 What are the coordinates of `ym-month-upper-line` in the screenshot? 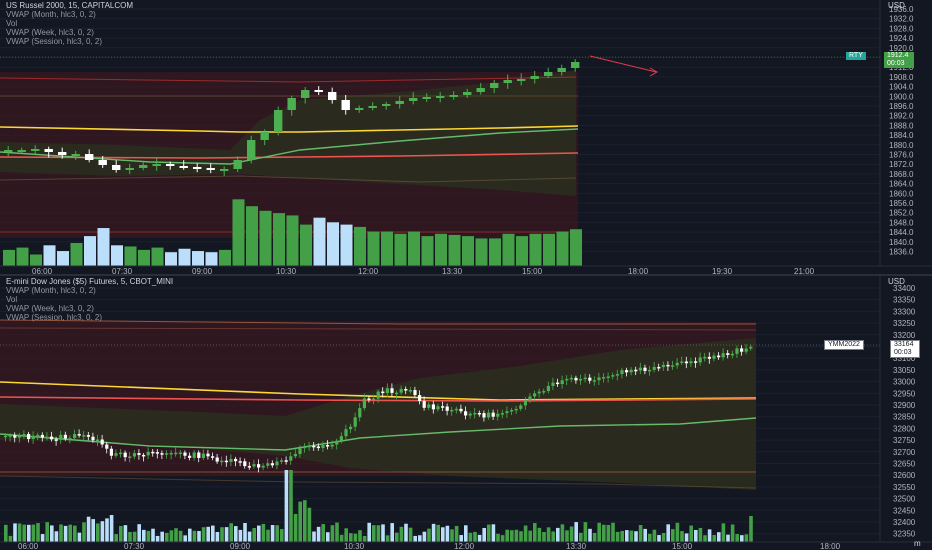 It's located at (378, 322).